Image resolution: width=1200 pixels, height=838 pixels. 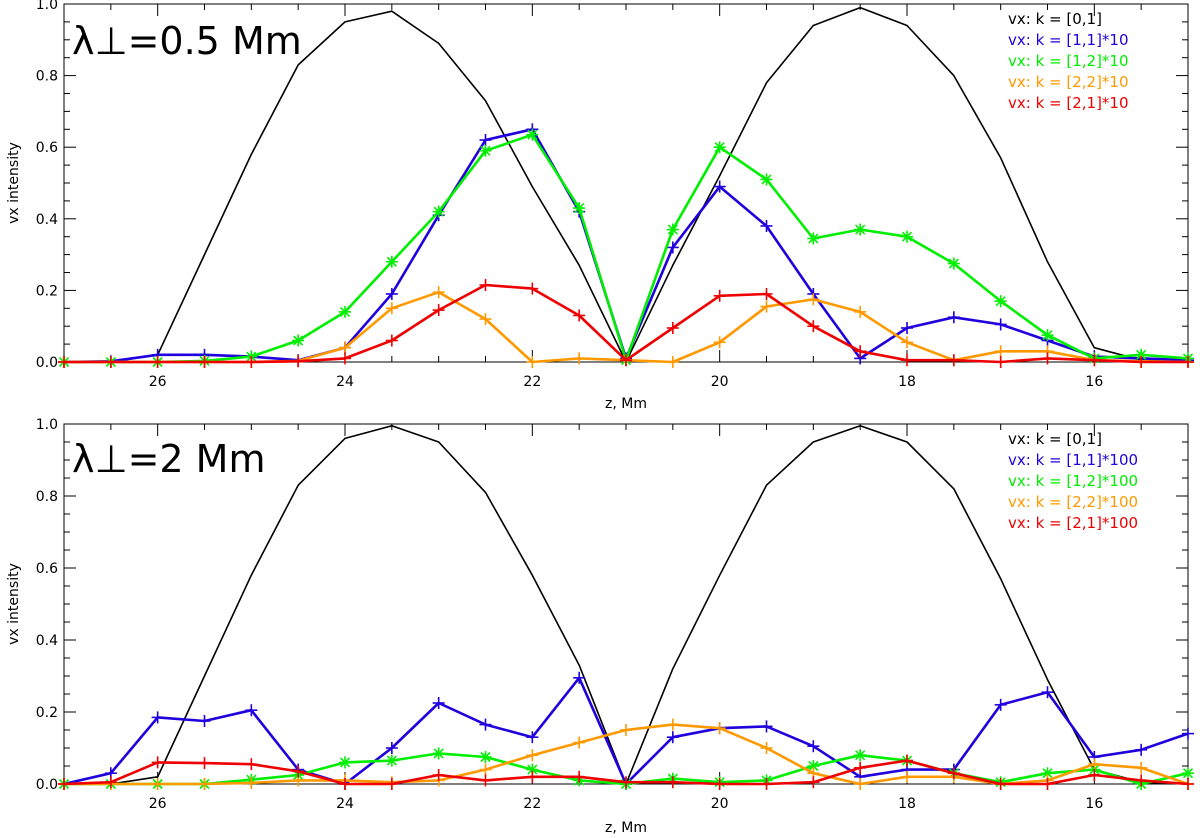 I want to click on legend-entry: vx: k = [0,1], so click(x=1055, y=19).